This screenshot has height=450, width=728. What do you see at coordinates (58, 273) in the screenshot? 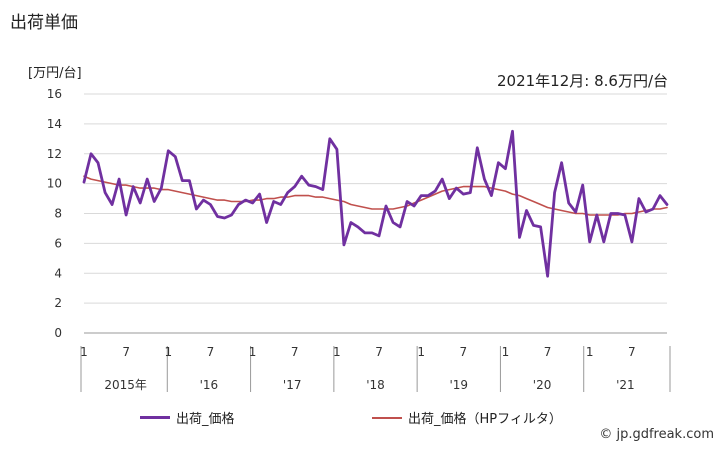
I see `y-tick-label-4: 4` at bounding box center [58, 273].